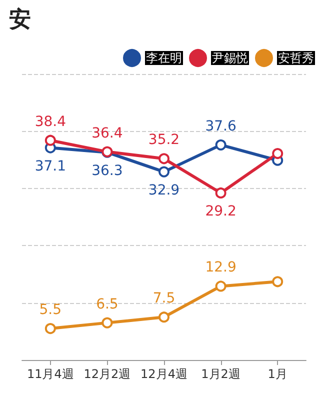 Image resolution: width=324 pixels, height=400 pixels. I want to click on legend-label: 尹錫悦, so click(230, 58).